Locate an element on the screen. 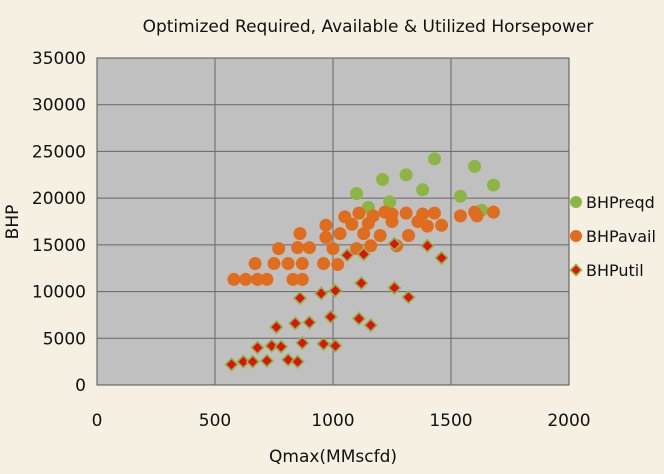 This screenshot has height=474, width=664. y-tick-label: 30000 is located at coordinates (59, 106).